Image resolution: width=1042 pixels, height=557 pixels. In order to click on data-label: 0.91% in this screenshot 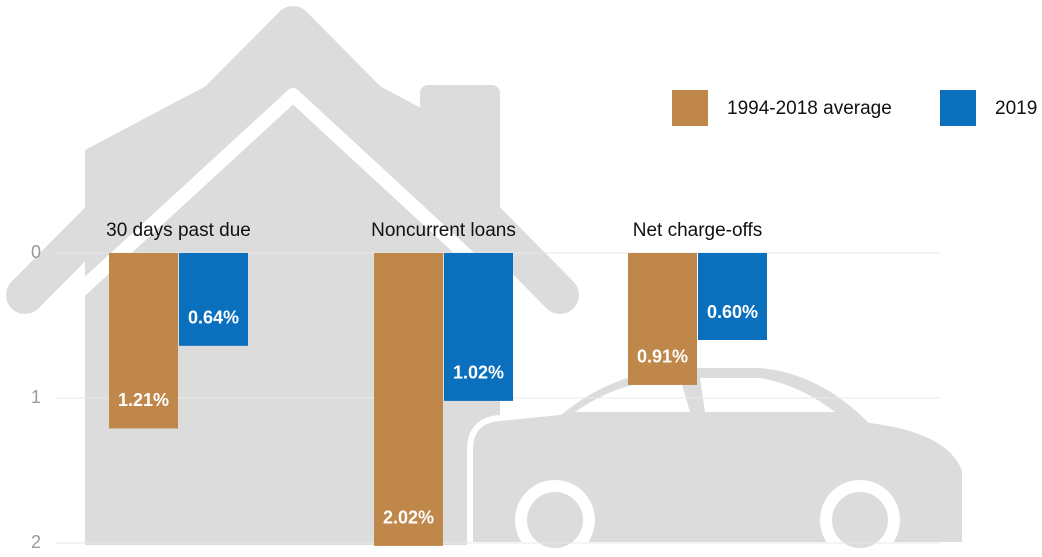, I will do `click(662, 357)`.